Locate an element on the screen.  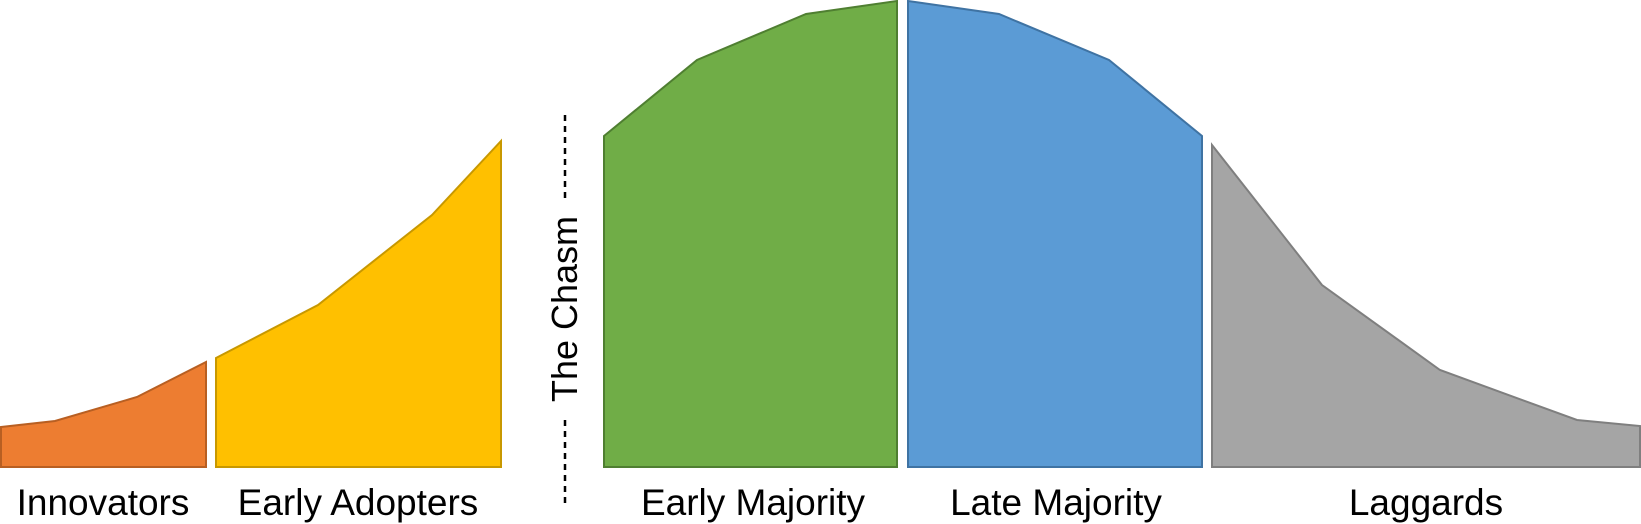
innovators-label: Innovators is located at coordinates (103, 502).